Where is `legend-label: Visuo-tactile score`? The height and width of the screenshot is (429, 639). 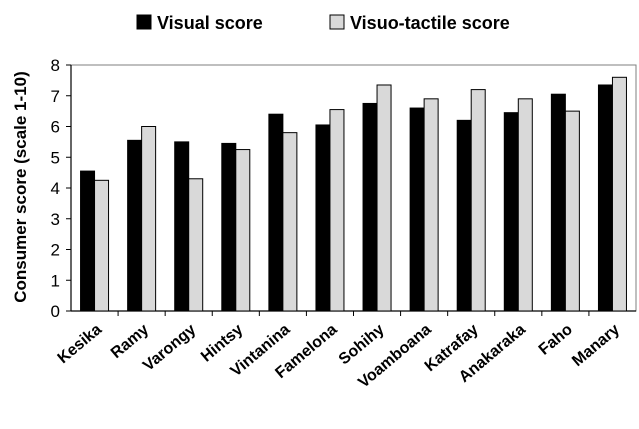 legend-label: Visuo-tactile score is located at coordinates (430, 23).